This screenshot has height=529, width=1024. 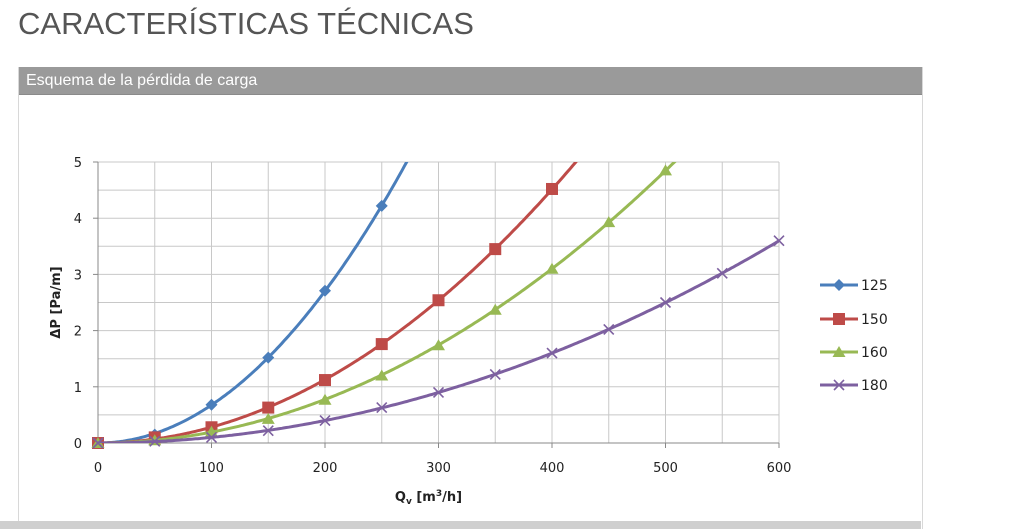 What do you see at coordinates (78, 163) in the screenshot?
I see `y-tick-label: 5` at bounding box center [78, 163].